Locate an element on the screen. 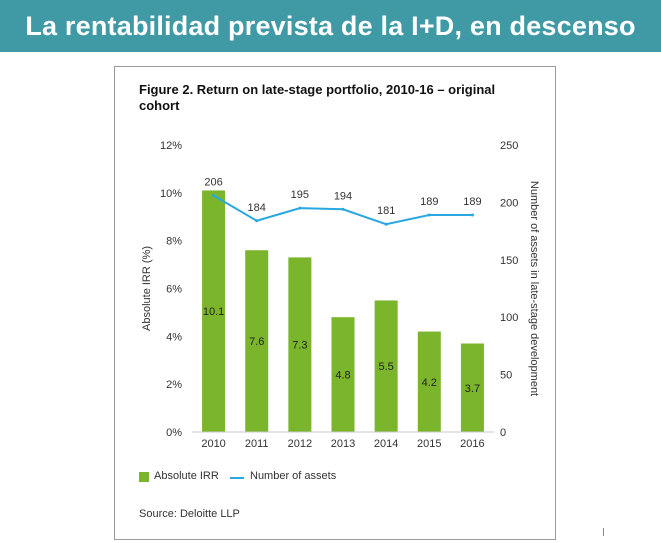  bar-value-label: 4.8 is located at coordinates (342, 376).